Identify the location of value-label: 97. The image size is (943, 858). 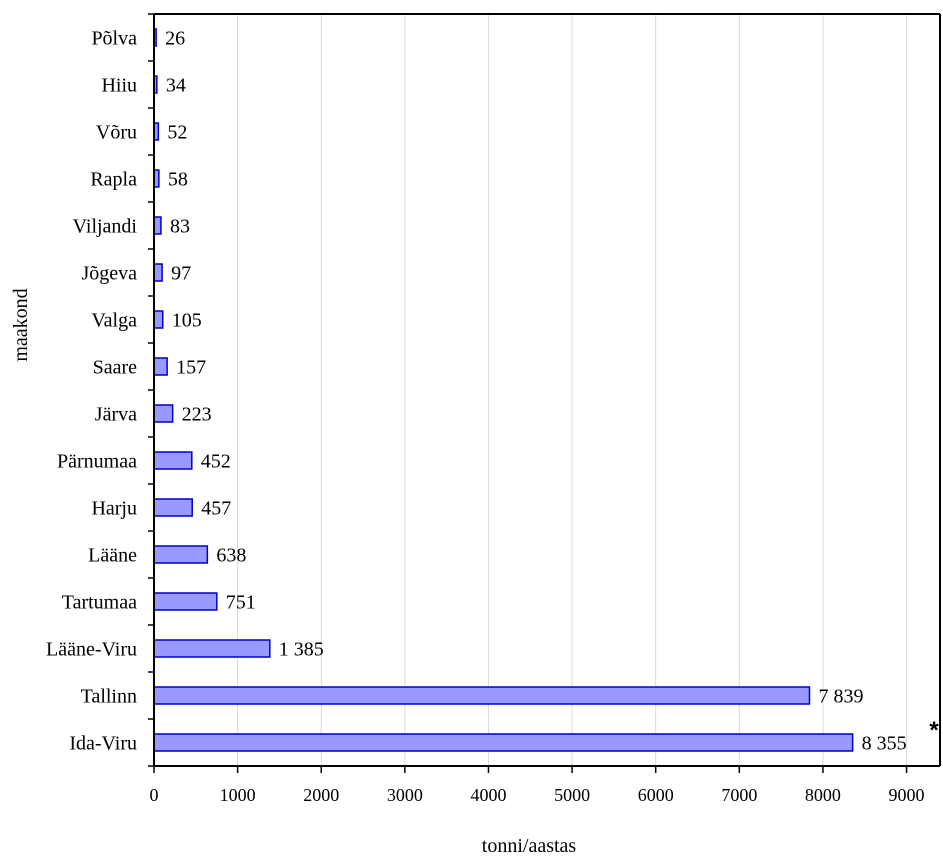
(181, 274).